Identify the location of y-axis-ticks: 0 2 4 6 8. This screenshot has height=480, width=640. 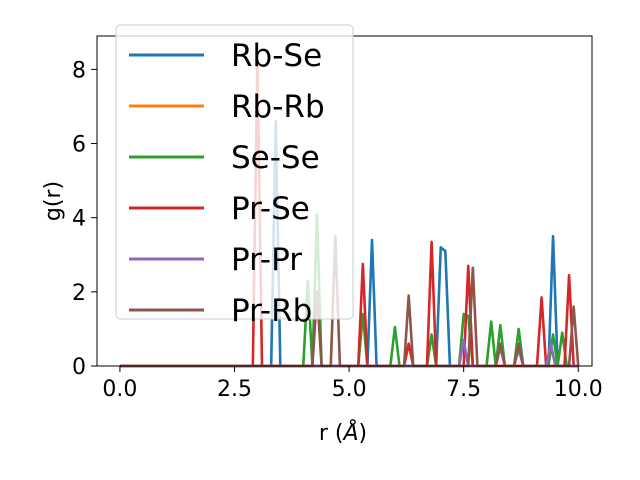
(84, 219).